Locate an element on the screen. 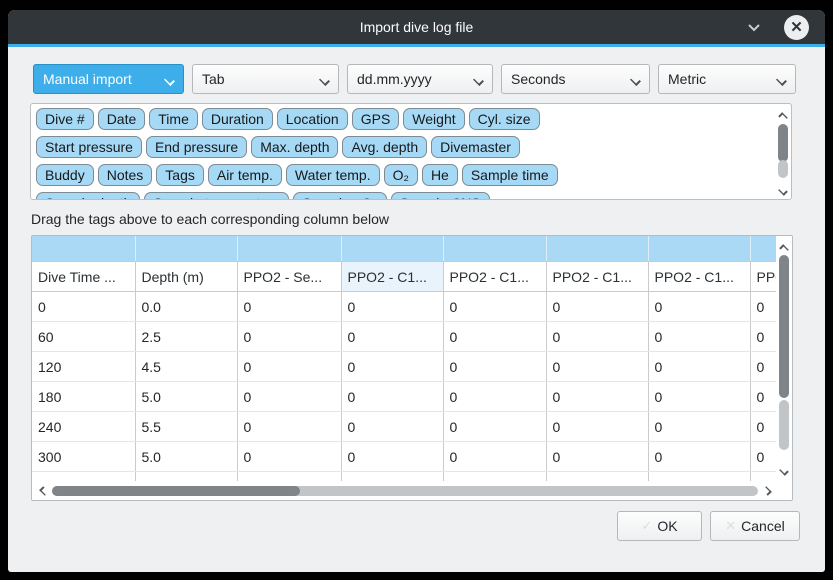 The width and height of the screenshot is (833, 580). tags-scrollbar-thumb is located at coordinates (783, 143).